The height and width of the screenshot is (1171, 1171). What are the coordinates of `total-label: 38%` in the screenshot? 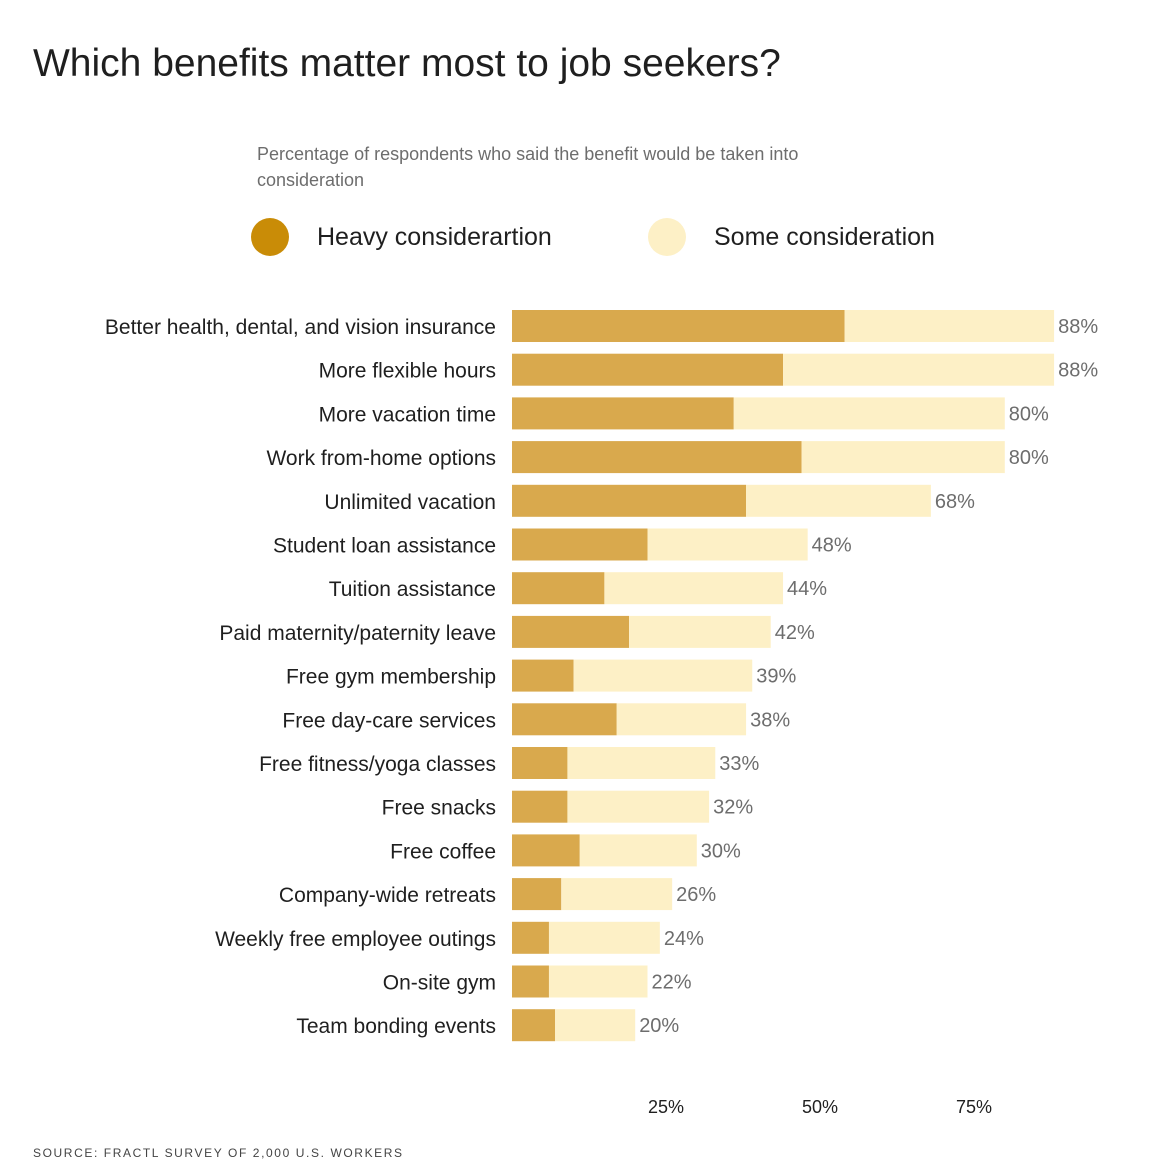 It's located at (770, 720).